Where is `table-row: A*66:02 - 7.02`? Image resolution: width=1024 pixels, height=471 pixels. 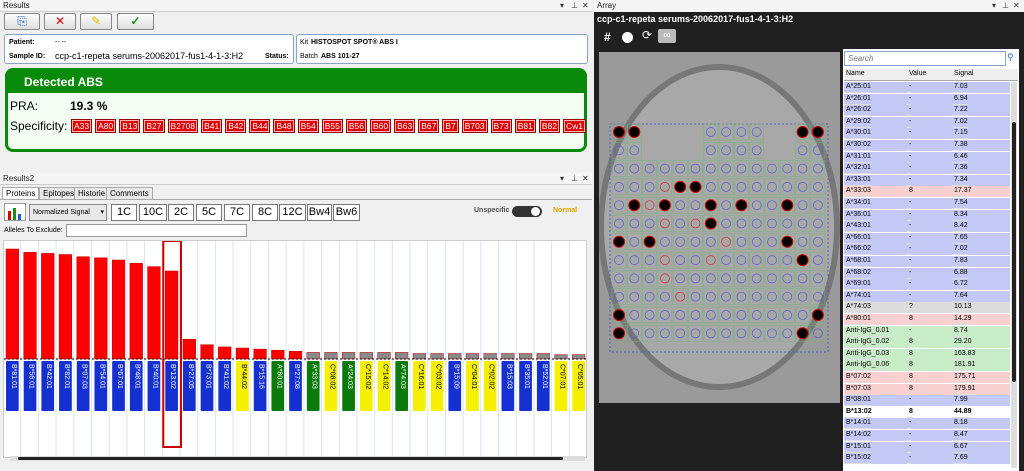 table-row: A*66:02 - 7.02 is located at coordinates (927, 250).